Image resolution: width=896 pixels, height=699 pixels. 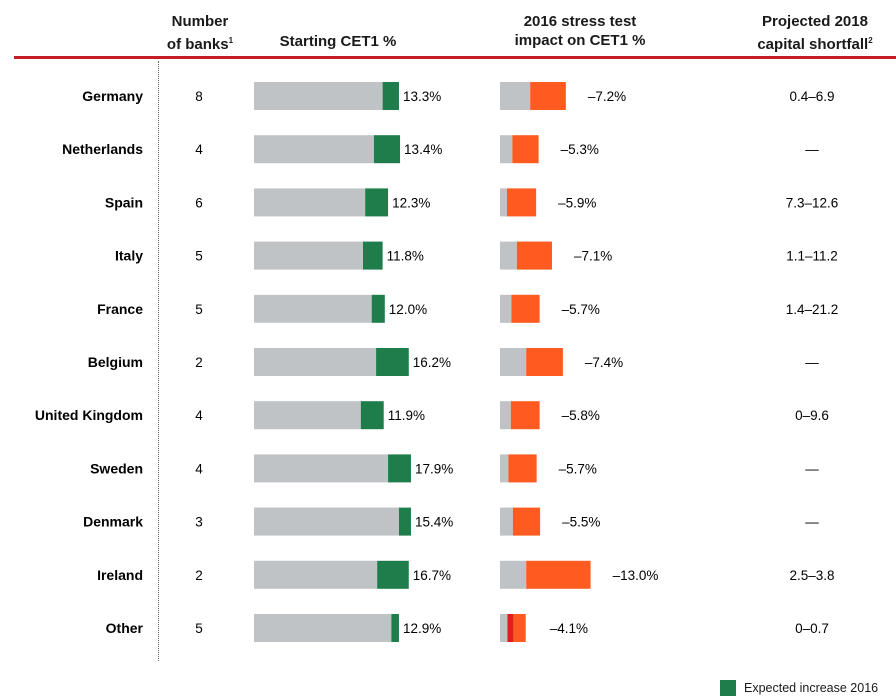 What do you see at coordinates (199, 362) in the screenshot?
I see `banks-count-belgium: 2` at bounding box center [199, 362].